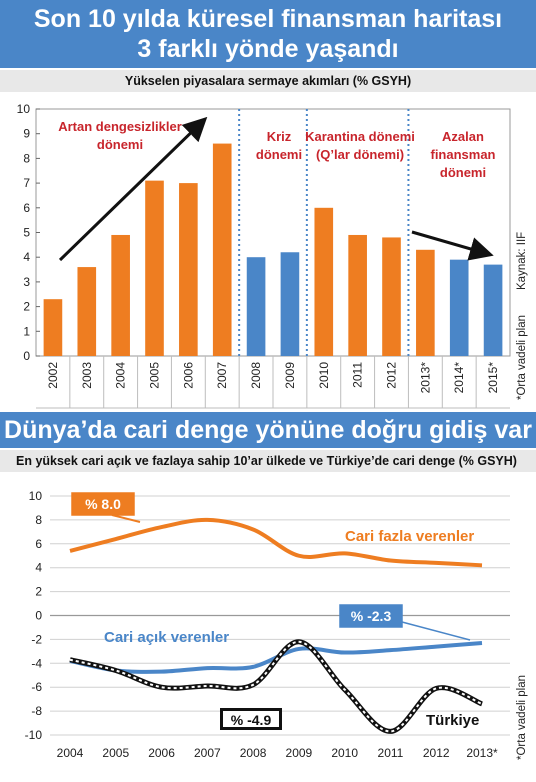  What do you see at coordinates (133, 189) in the screenshot?
I see `rising-arrow` at bounding box center [133, 189].